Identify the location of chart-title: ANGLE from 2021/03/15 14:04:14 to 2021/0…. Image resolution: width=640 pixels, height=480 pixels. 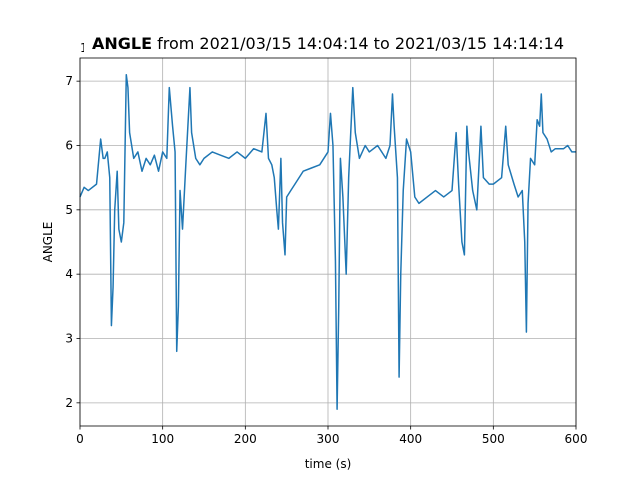
(328, 43).